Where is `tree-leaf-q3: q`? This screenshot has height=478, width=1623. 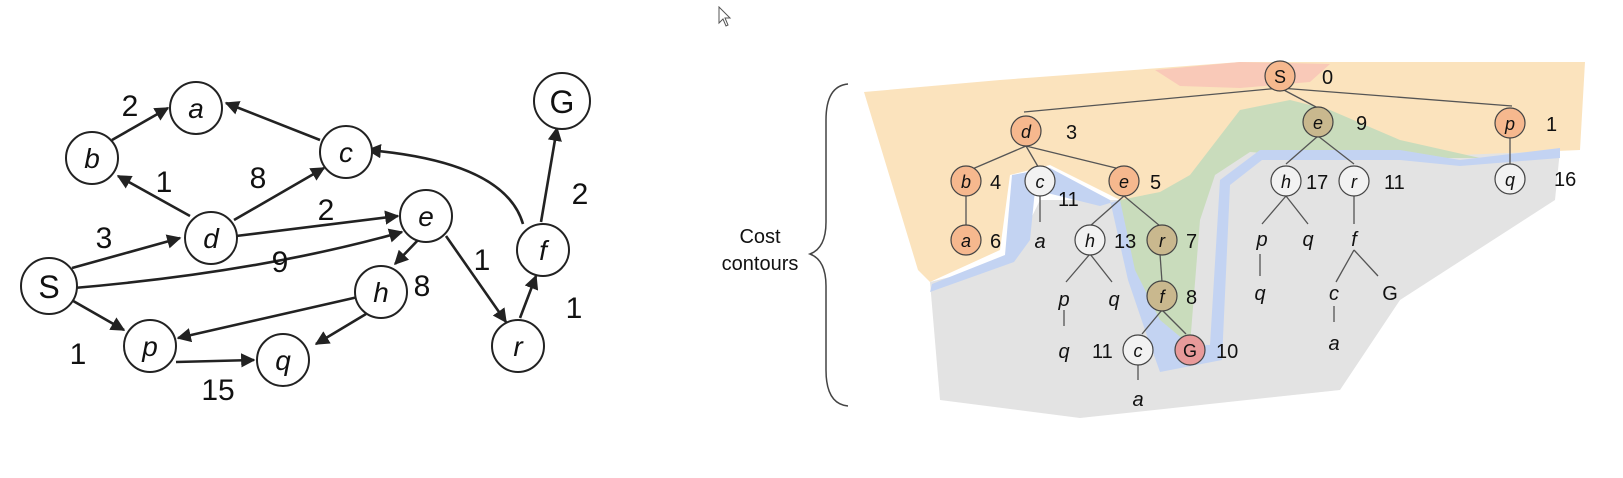 tree-leaf-q3: q is located at coordinates (1113, 300).